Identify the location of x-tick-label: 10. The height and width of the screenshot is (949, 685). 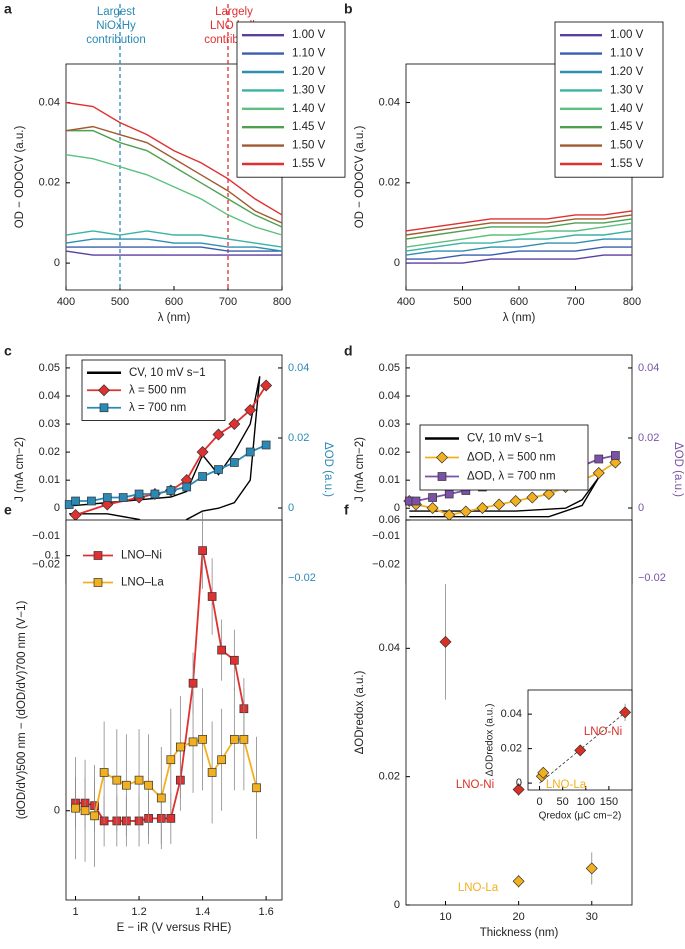
(445, 917).